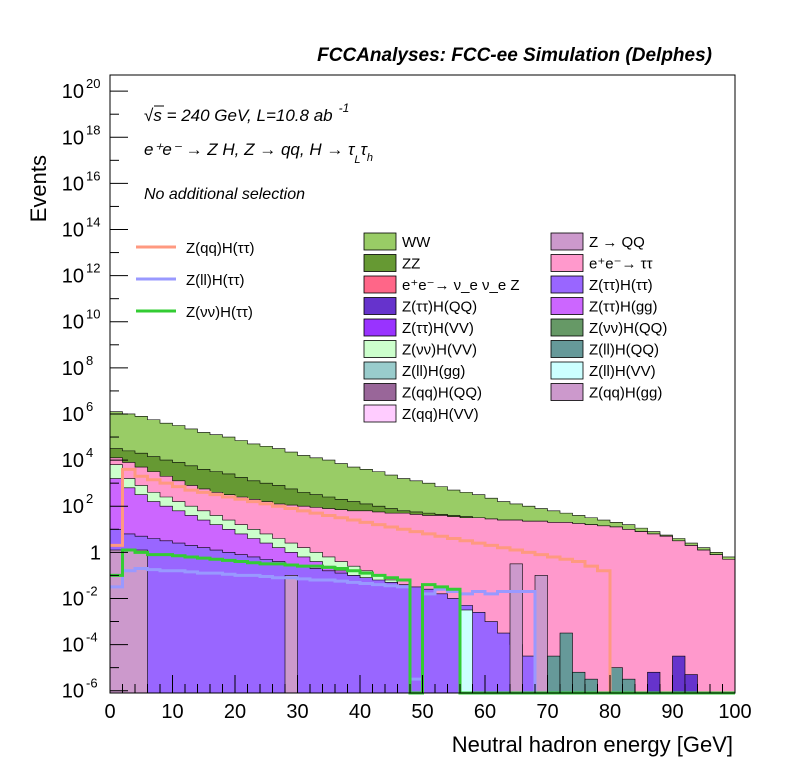 The image size is (796, 772). Describe the element at coordinates (149, 115) in the screenshot. I see `sqrt-symbol: √` at that location.